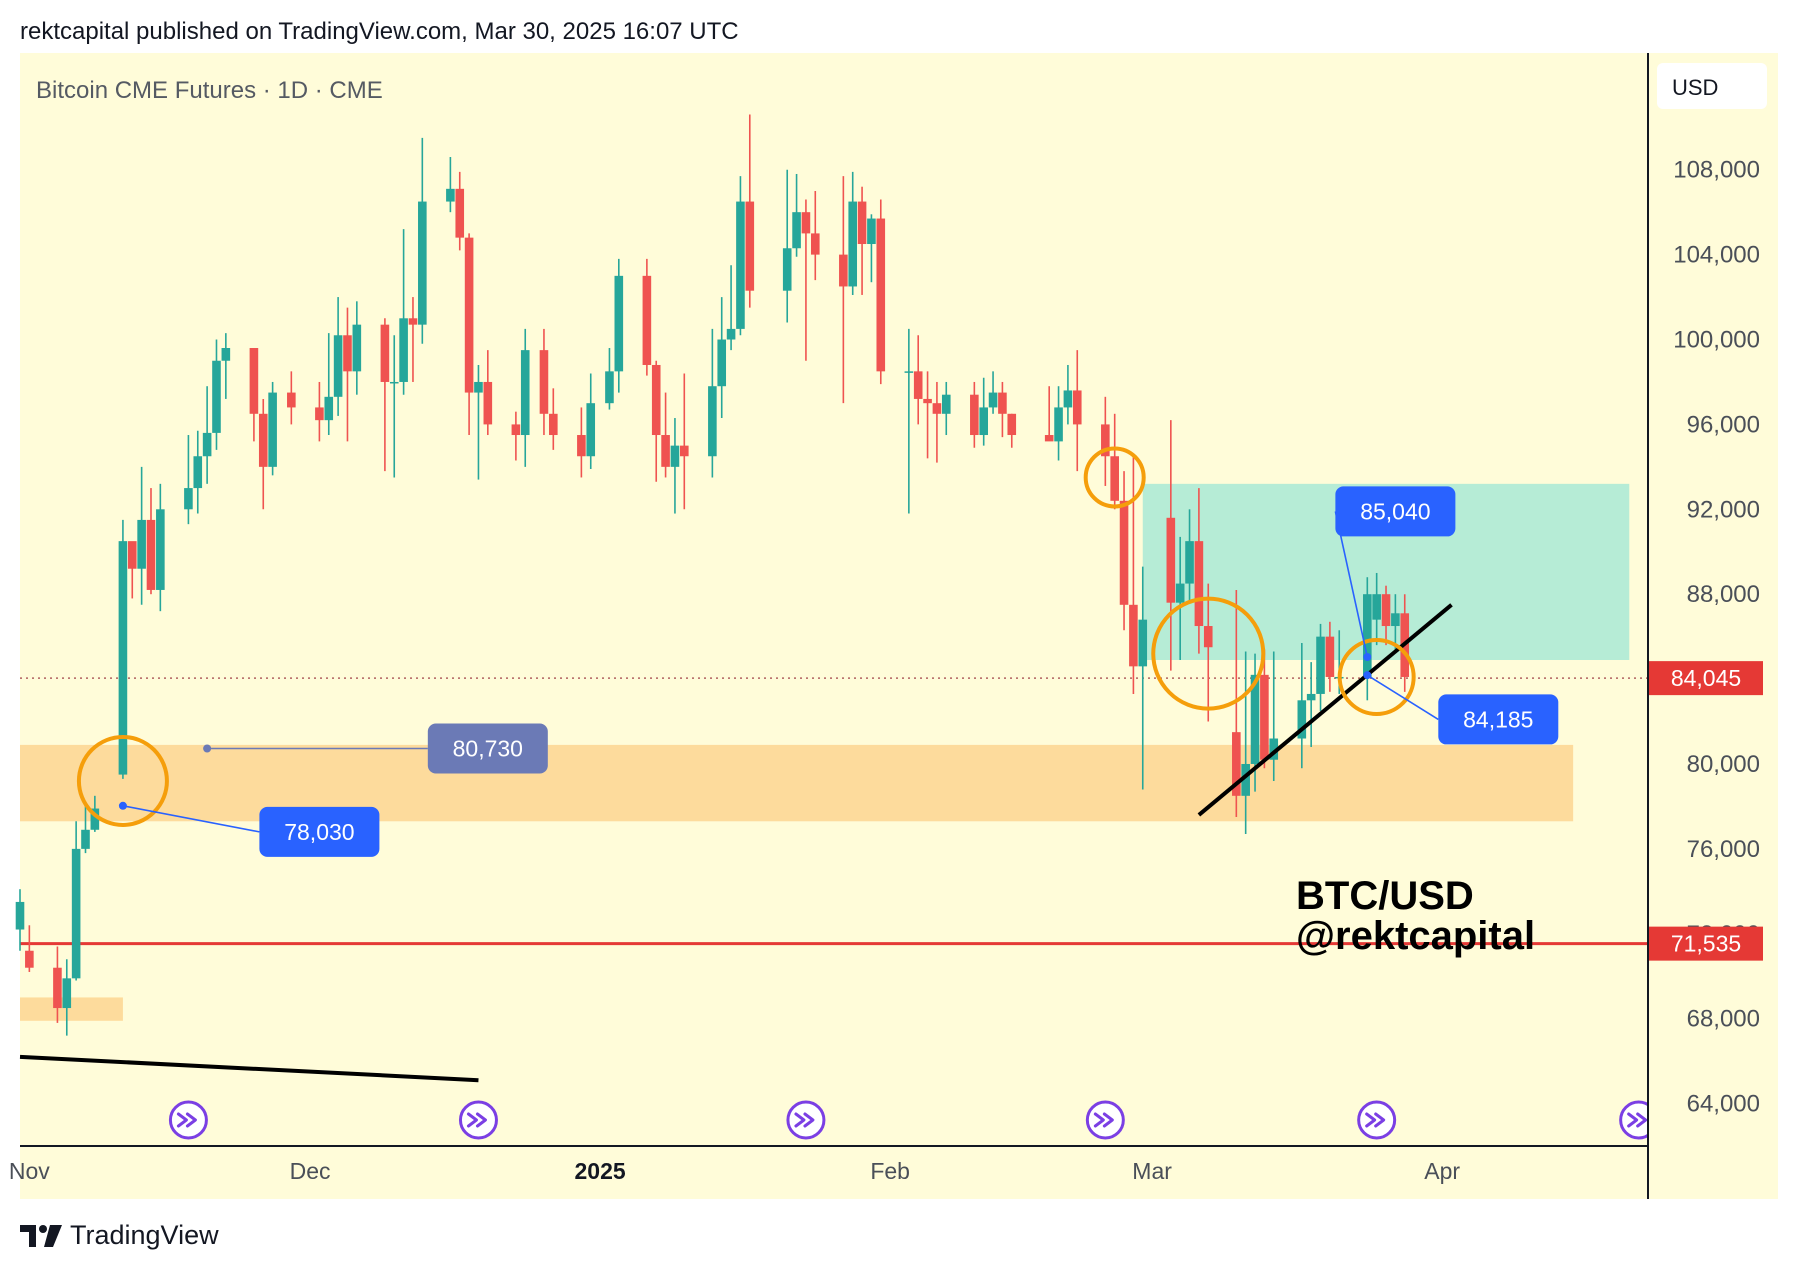  What do you see at coordinates (1706, 678) in the screenshot?
I see `price-tag-last-price-line: 84,045` at bounding box center [1706, 678].